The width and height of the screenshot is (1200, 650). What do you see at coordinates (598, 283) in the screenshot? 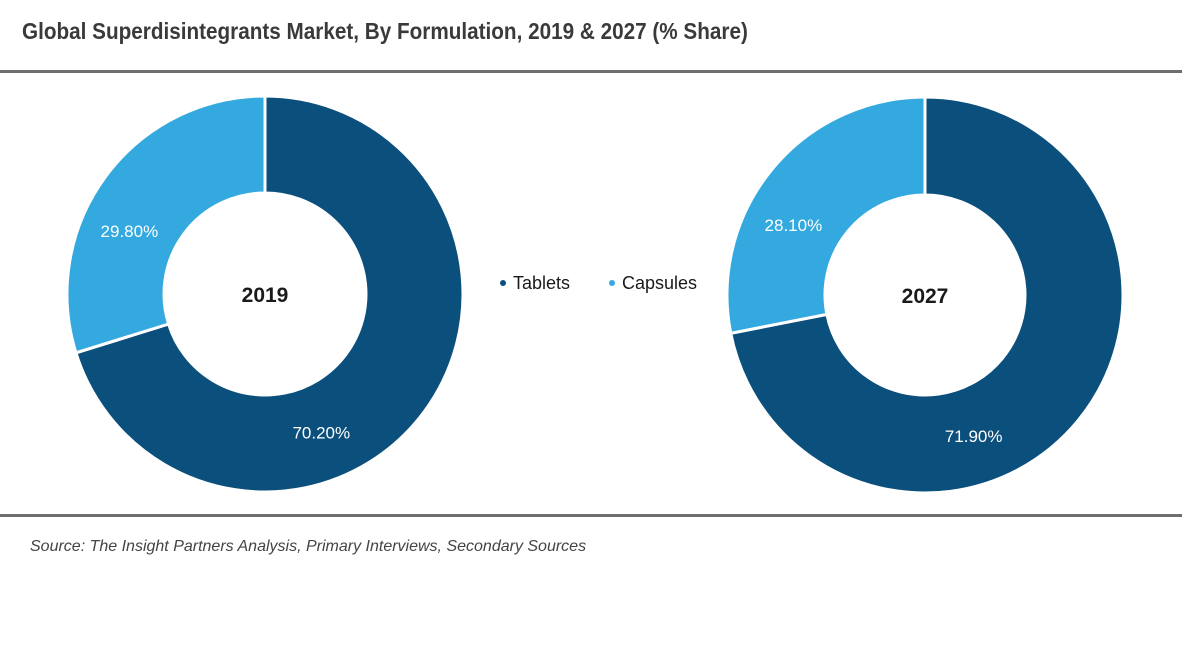
I see `legend: Tablets Capsules` at bounding box center [598, 283].